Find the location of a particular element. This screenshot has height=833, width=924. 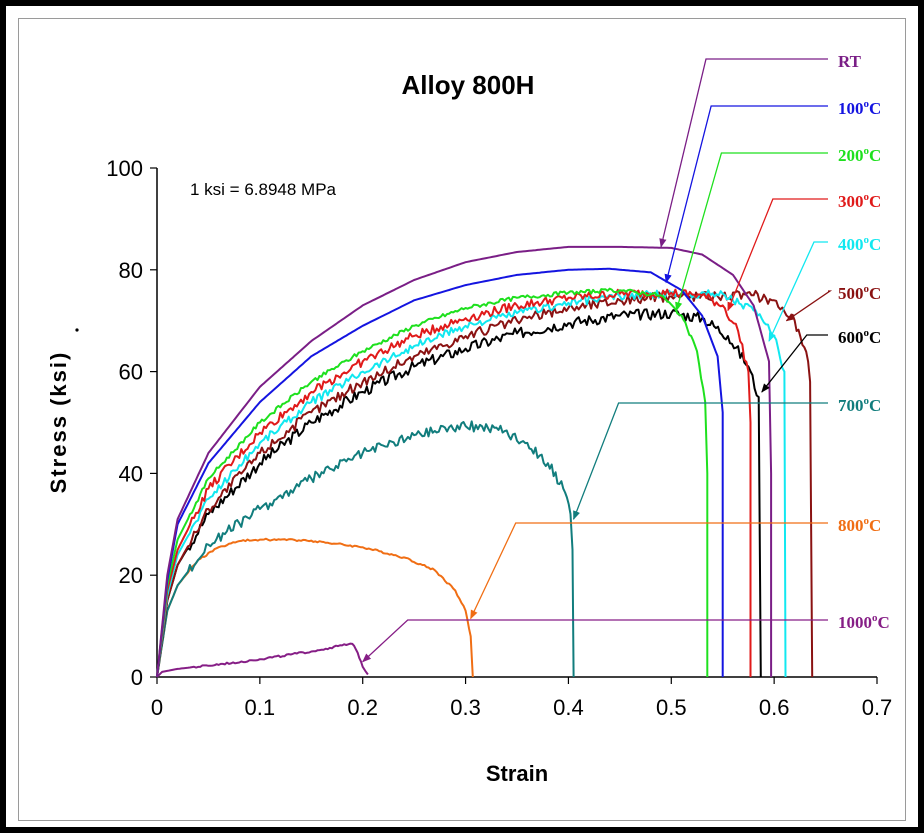

legend-arrow-700°C is located at coordinates (700, 461).